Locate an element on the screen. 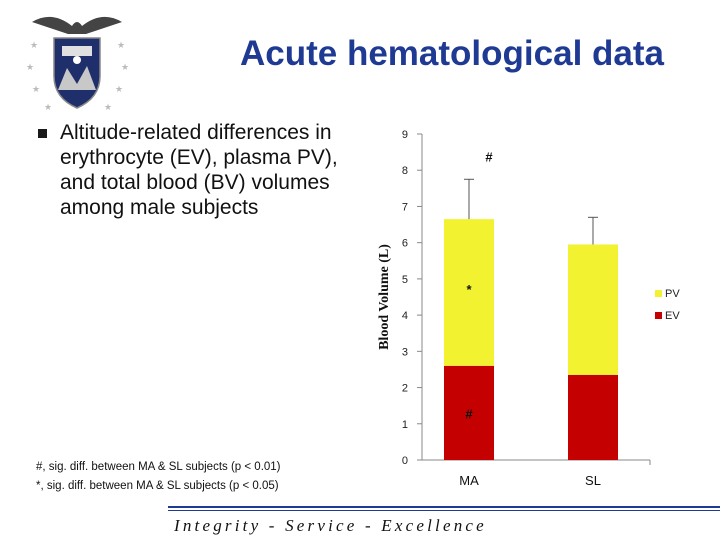 The image size is (720, 540). y-tick-label: 3 is located at coordinates (405, 352).